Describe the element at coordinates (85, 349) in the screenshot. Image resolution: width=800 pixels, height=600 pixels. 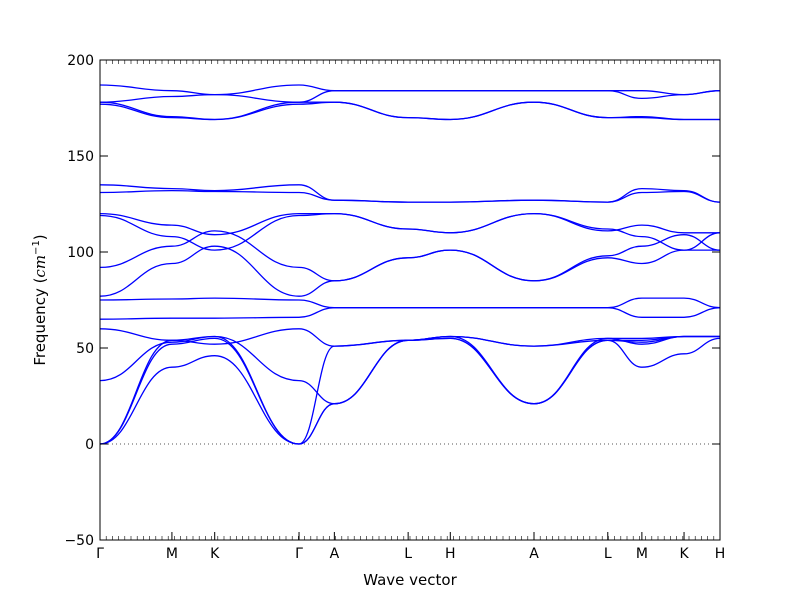
I see `y-tick-label: 50` at that location.